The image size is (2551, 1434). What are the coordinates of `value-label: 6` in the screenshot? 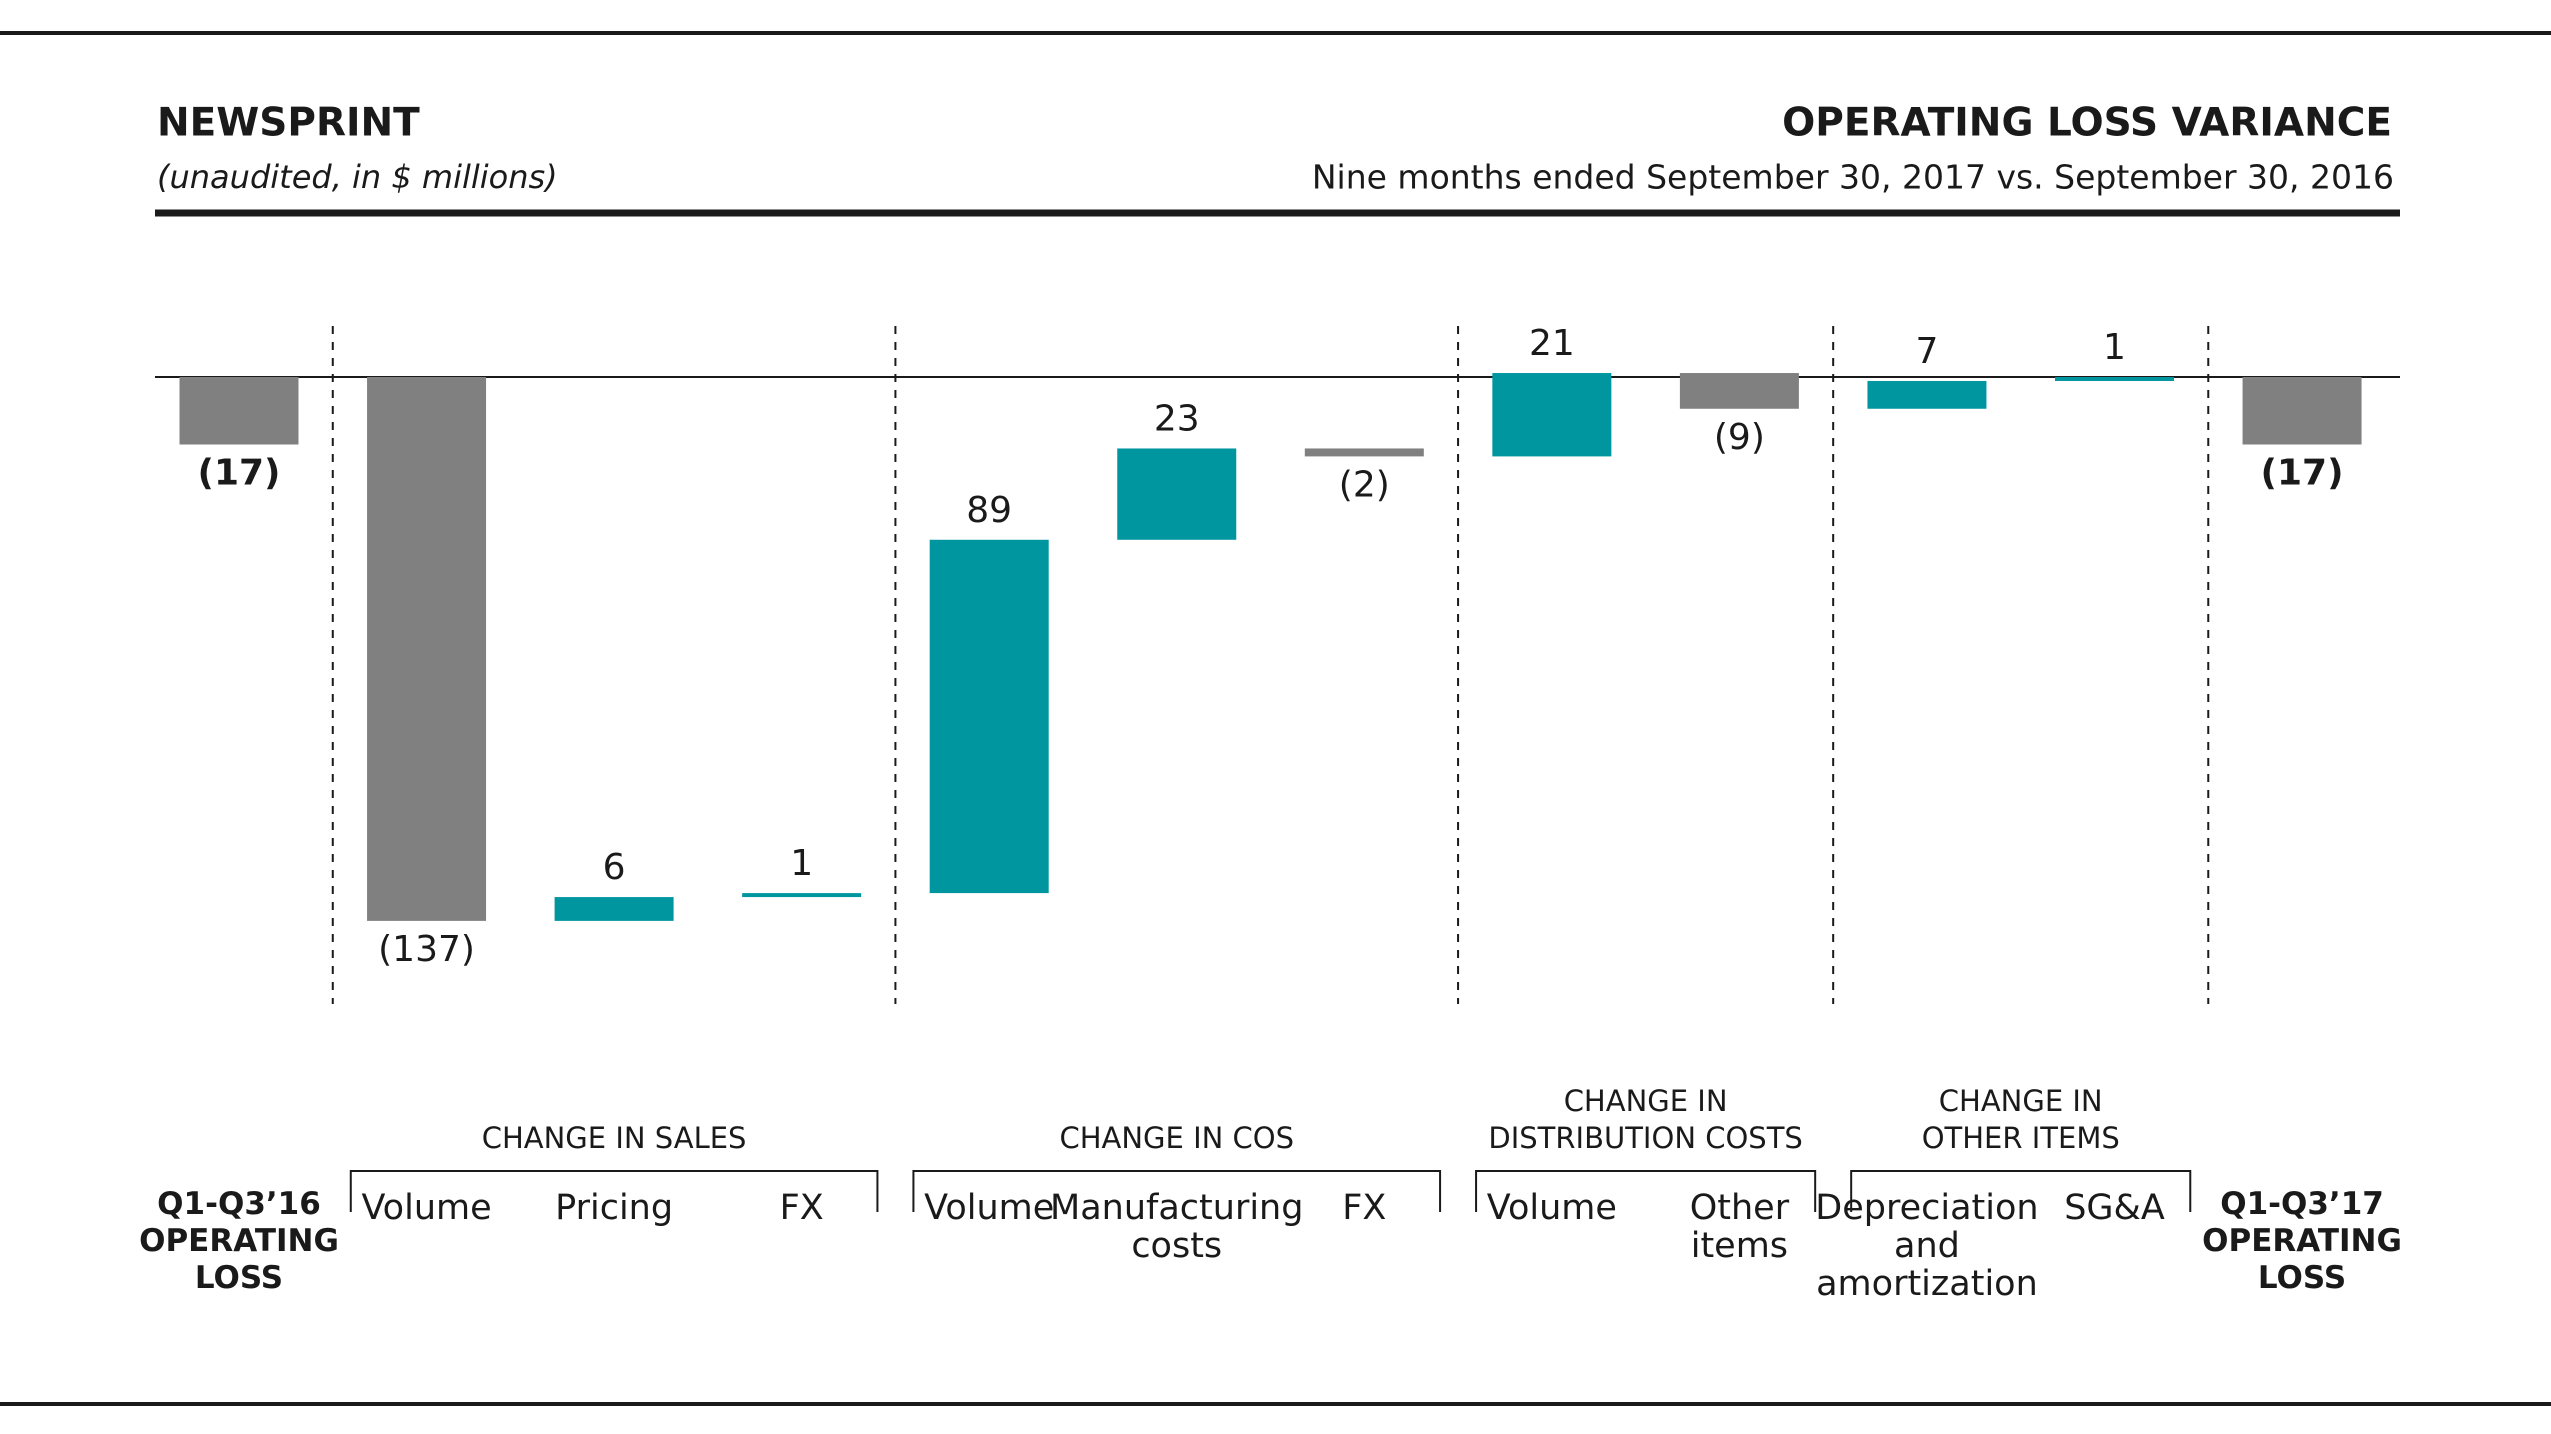 It's located at (614, 867).